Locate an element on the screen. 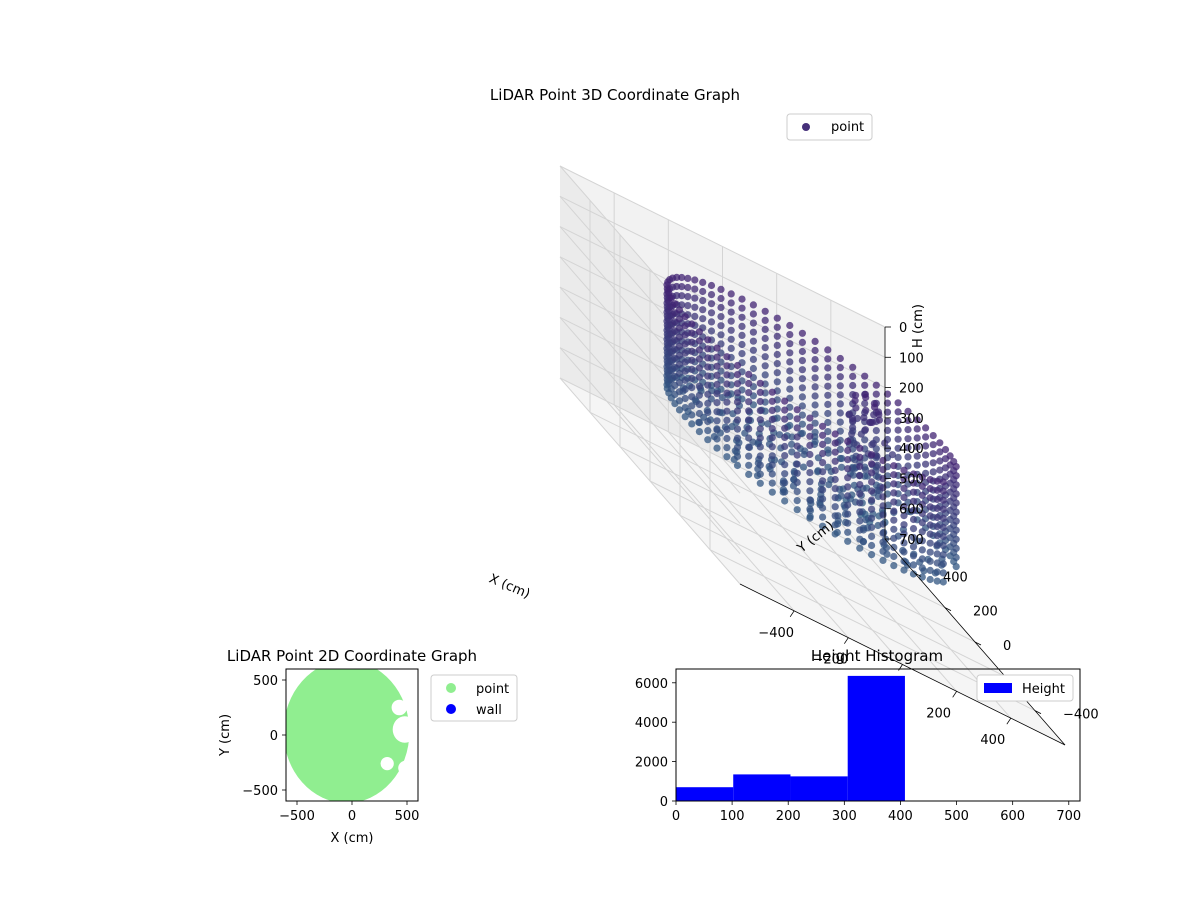 The image size is (1200, 900). grid-h-back is located at coordinates (722, 276).